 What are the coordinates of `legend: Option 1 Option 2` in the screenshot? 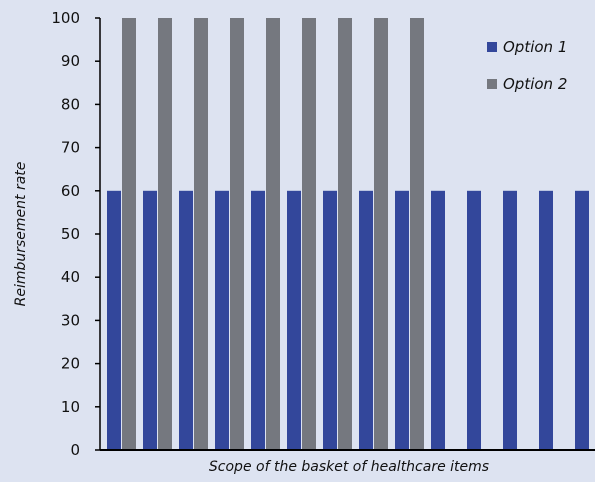 It's located at (527, 65).